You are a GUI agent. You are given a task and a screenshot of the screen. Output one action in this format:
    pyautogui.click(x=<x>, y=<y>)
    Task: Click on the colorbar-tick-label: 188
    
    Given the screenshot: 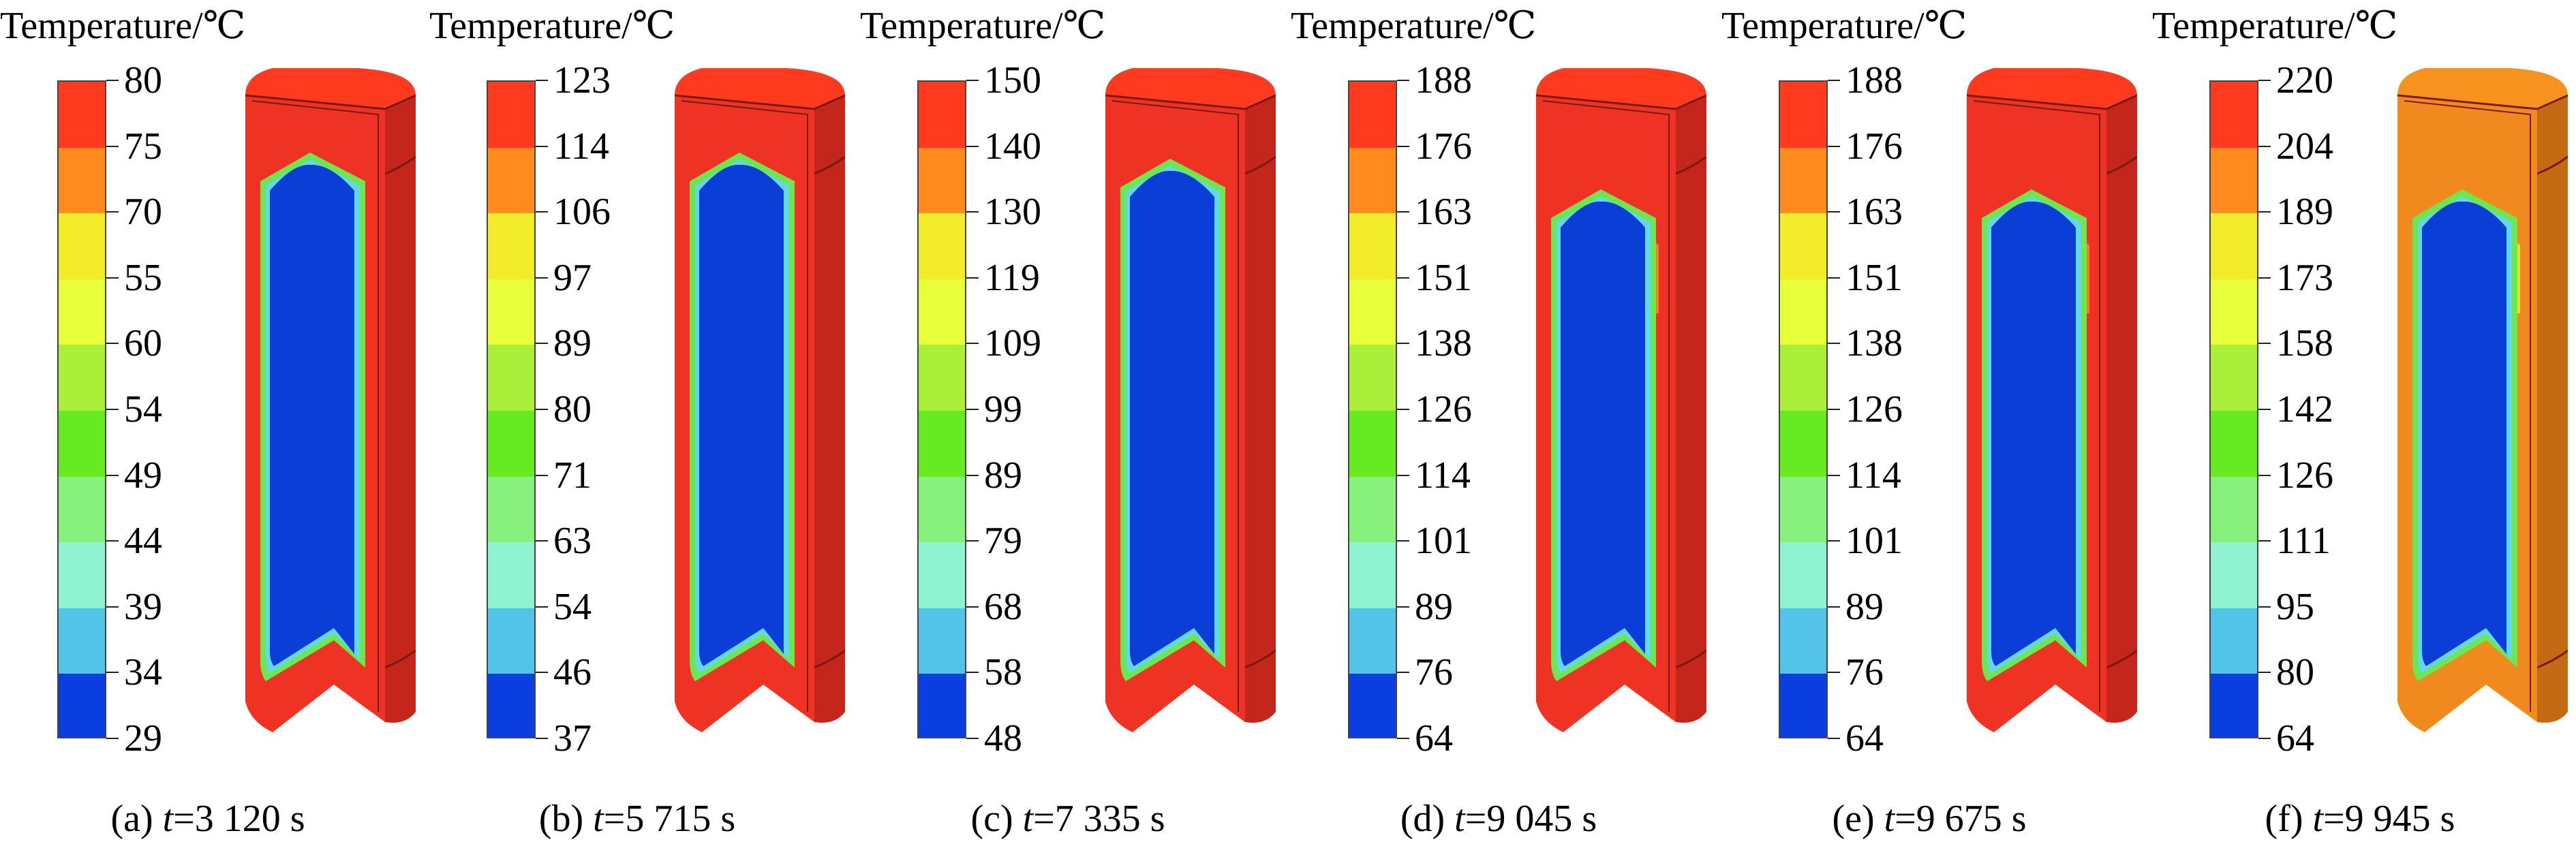 What is the action you would take?
    pyautogui.click(x=1443, y=80)
    